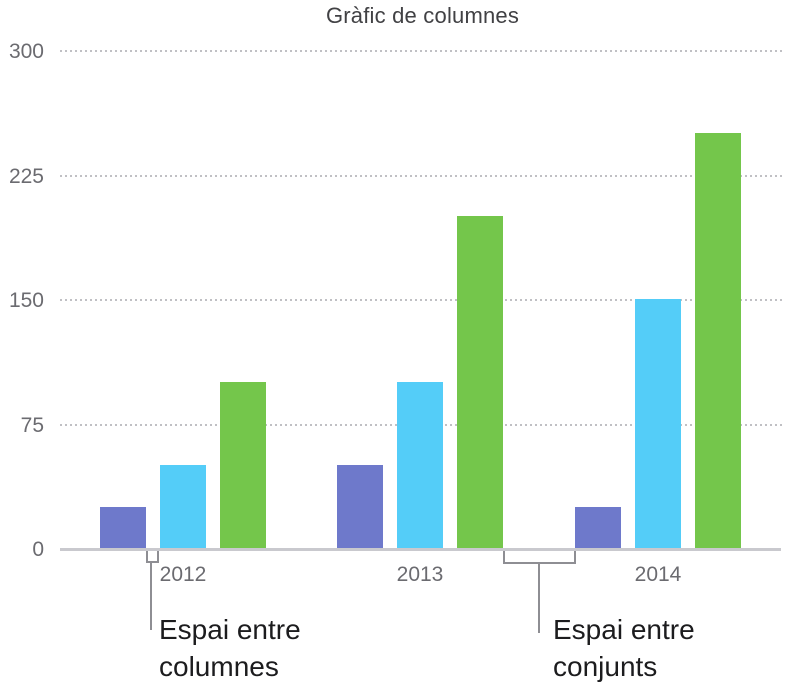 The height and width of the screenshot is (692, 785). Describe the element at coordinates (230, 648) in the screenshot. I see `column-gap-label: Espai entre columnes` at that location.